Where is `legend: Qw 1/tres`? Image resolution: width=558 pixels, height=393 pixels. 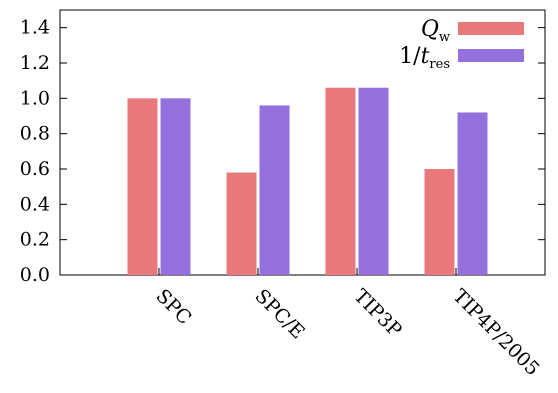 legend: Qw 1/tres is located at coordinates (461, 44).